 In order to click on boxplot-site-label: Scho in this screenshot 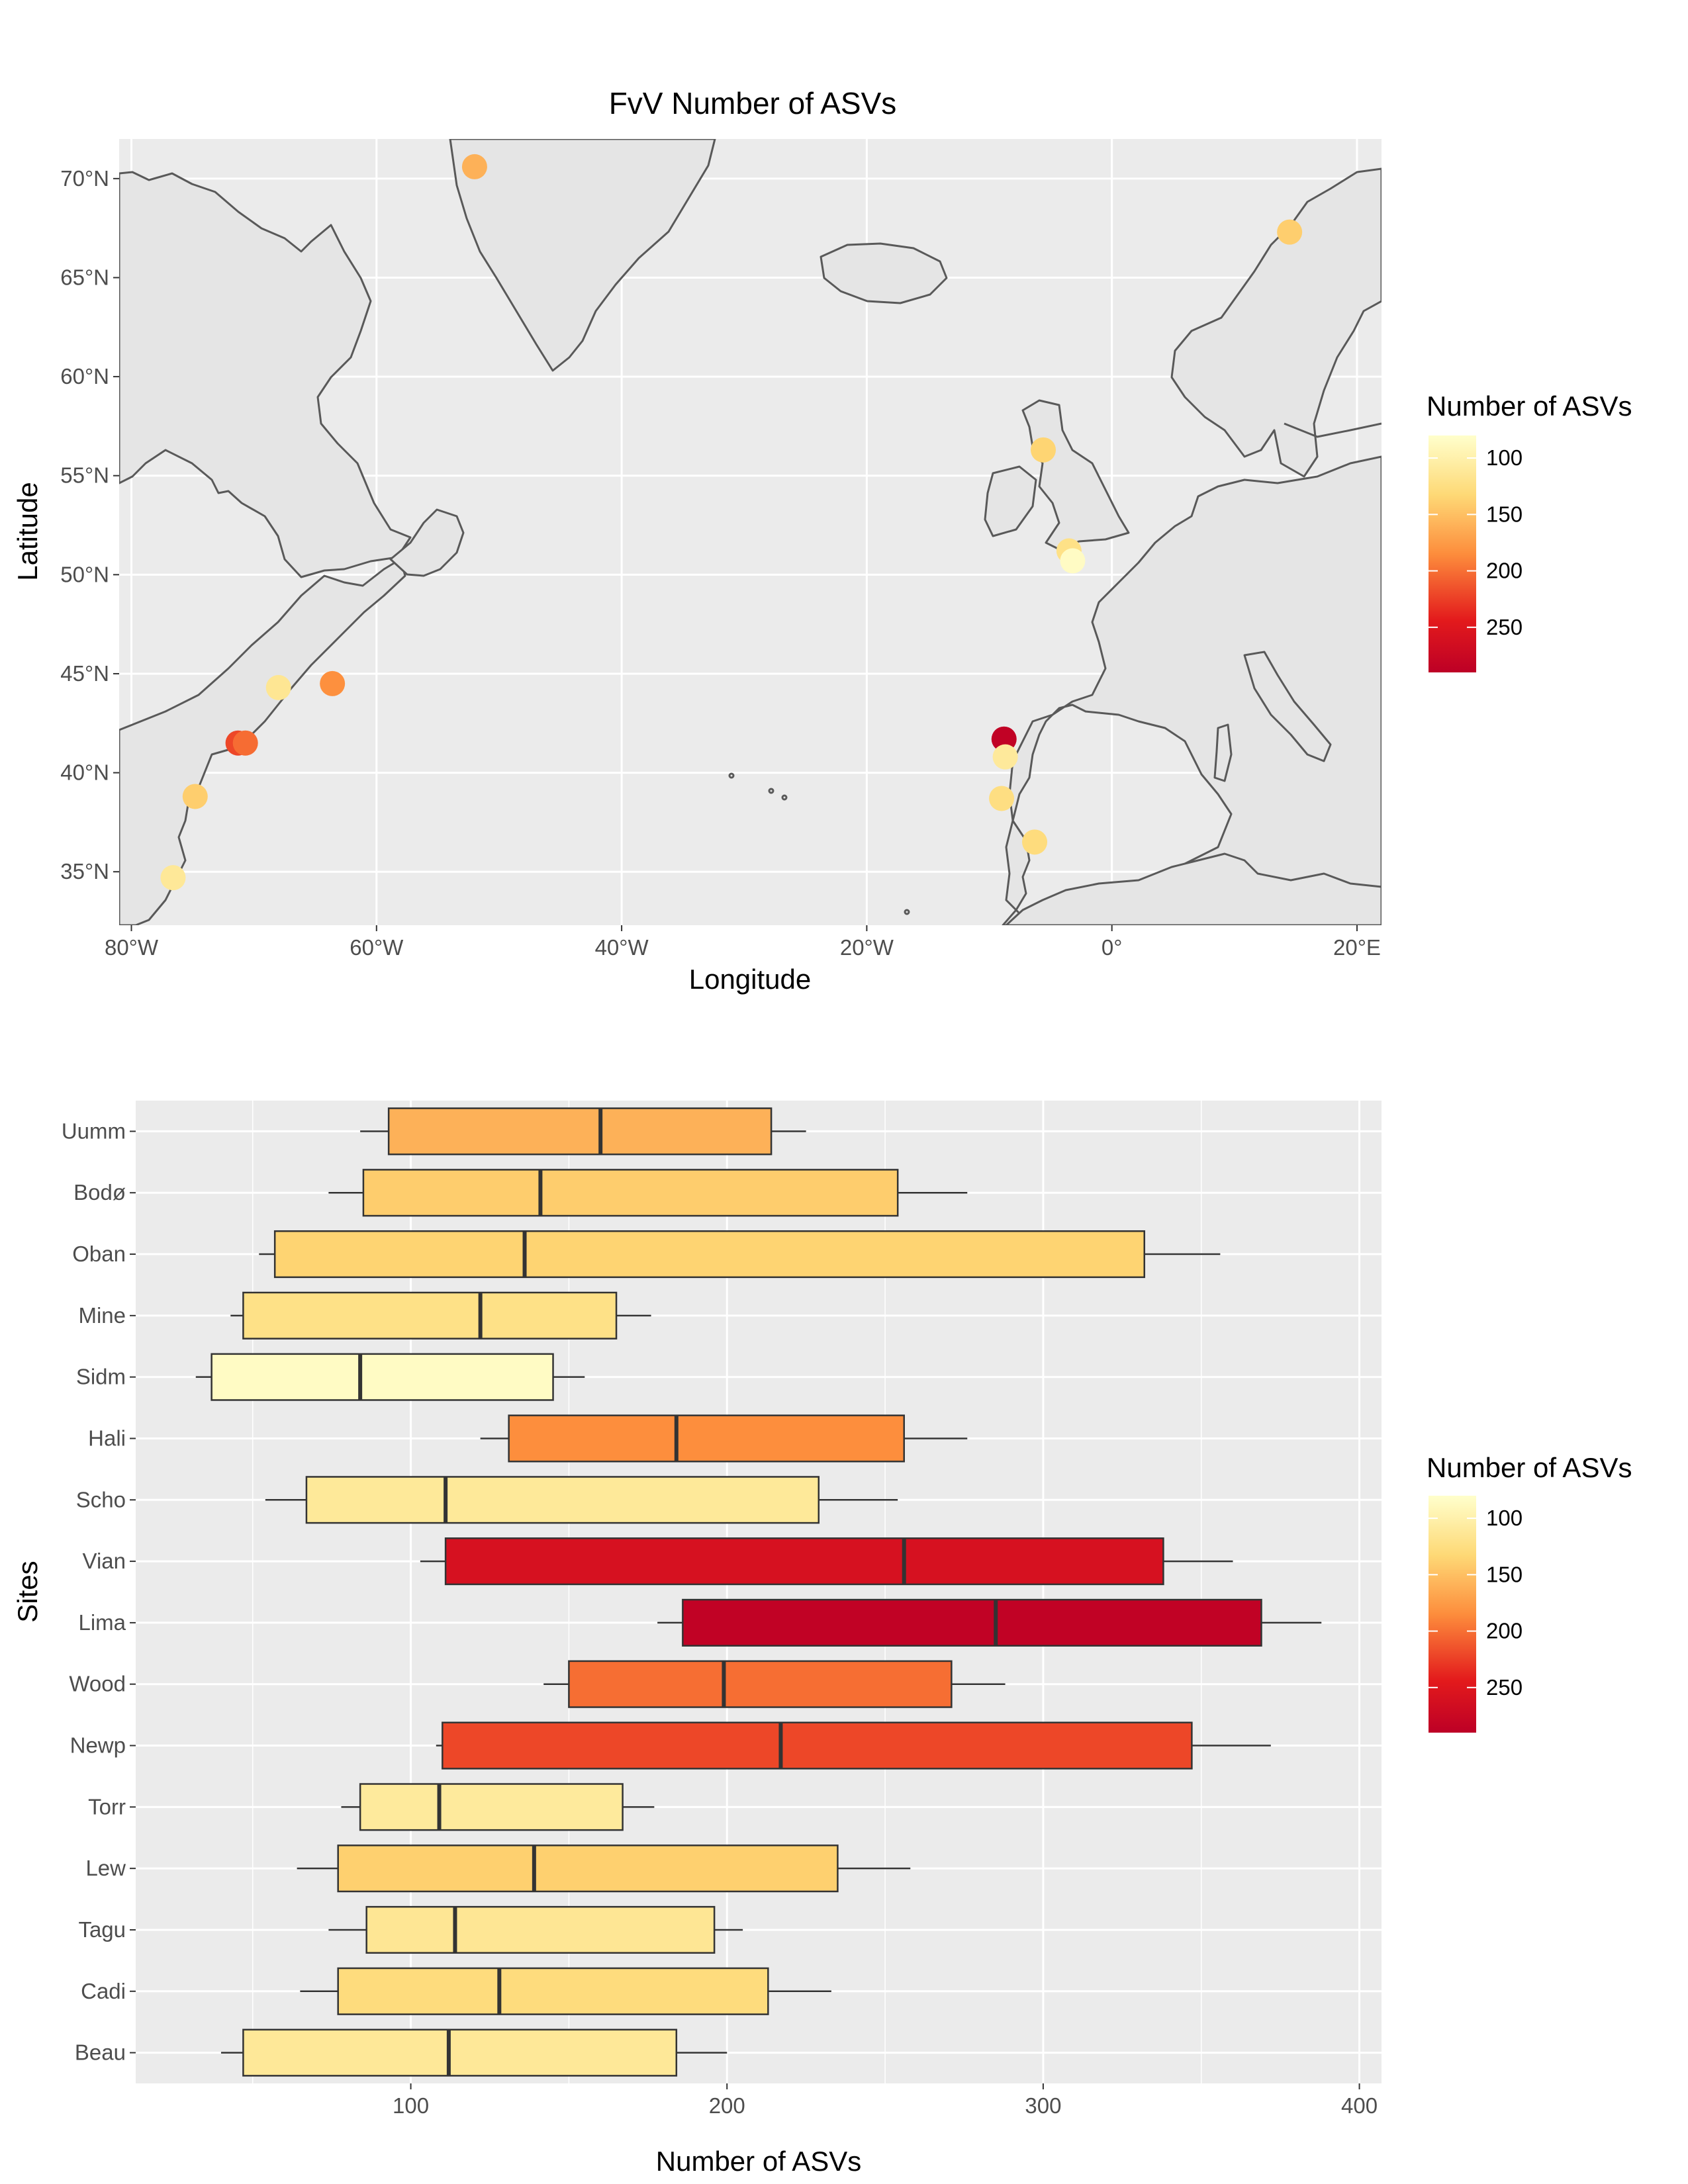, I will do `click(101, 1499)`.